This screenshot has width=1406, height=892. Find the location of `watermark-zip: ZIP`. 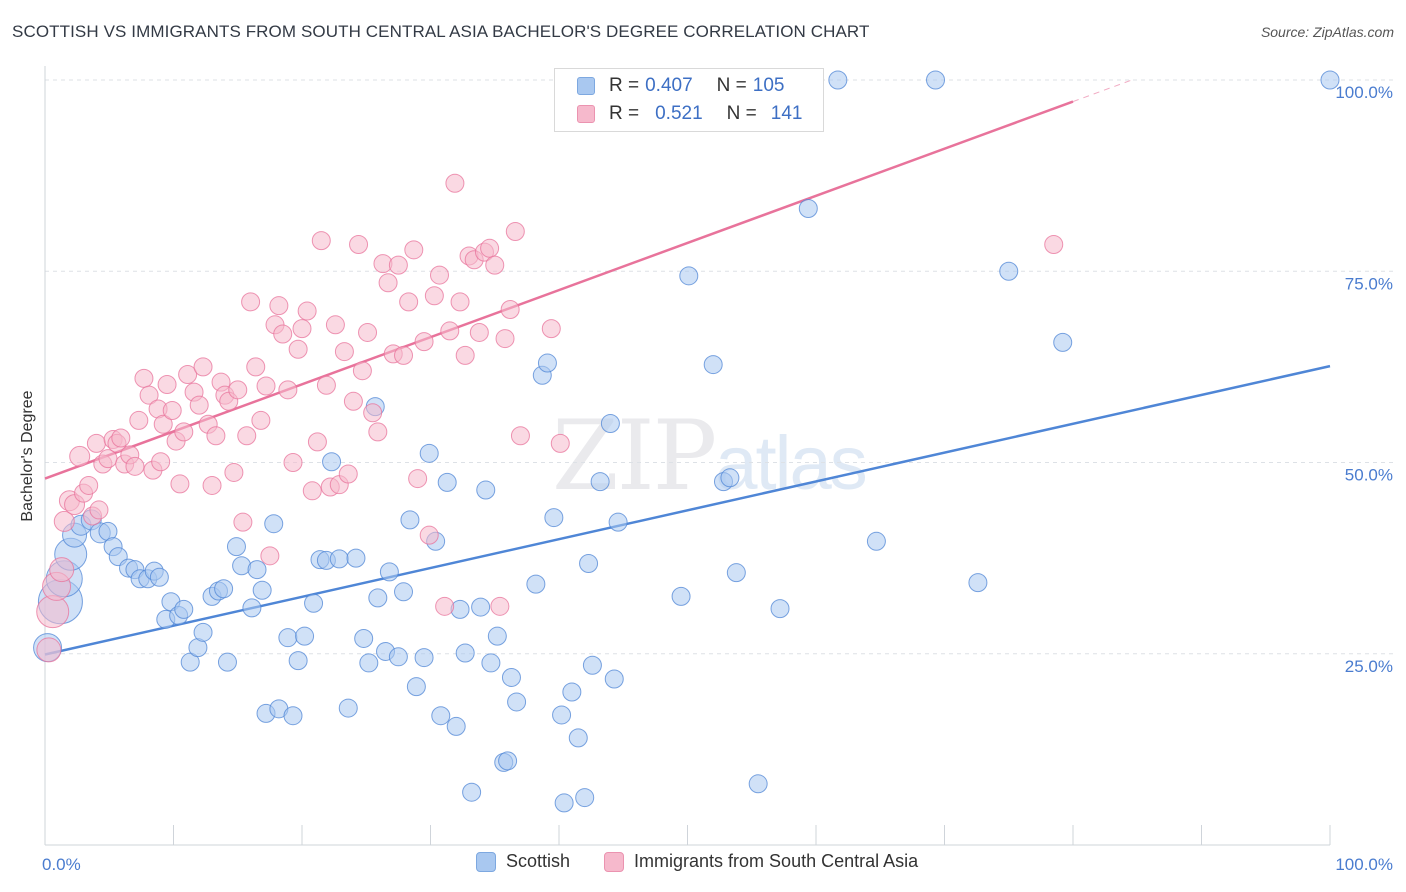

watermark-zip: ZIP is located at coordinates (634, 456).